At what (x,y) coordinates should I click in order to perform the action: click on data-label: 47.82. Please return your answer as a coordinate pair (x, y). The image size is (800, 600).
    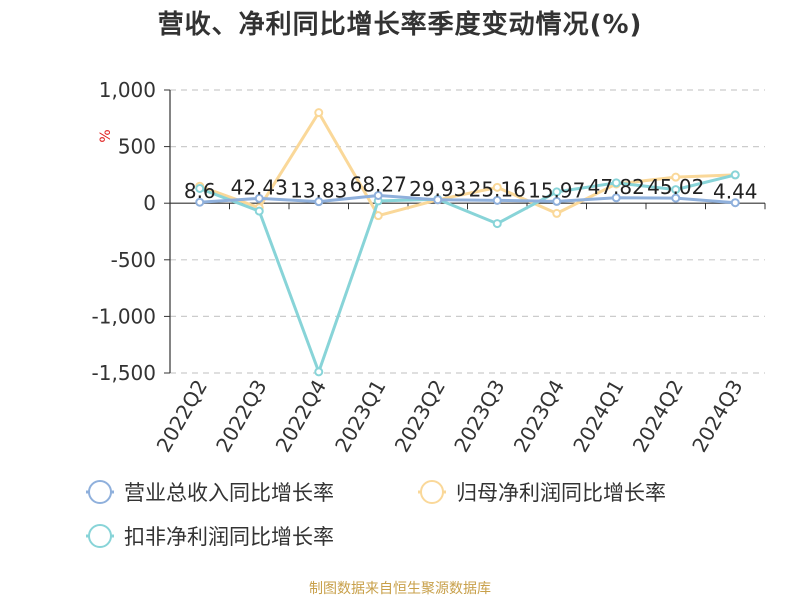
    Looking at the image, I should click on (616, 187).